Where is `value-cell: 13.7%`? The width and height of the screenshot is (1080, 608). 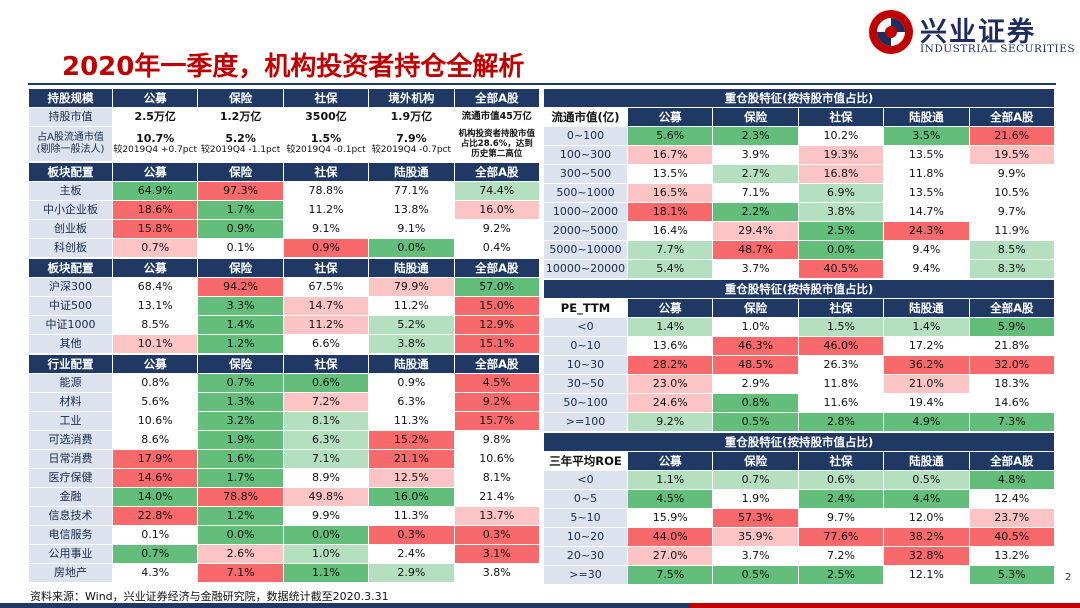
value-cell: 13.7% is located at coordinates (497, 516).